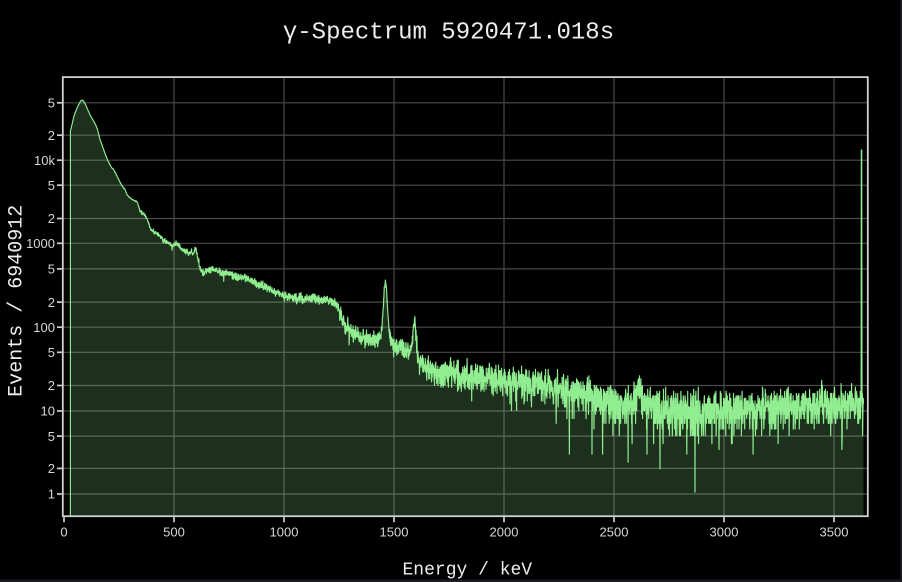  What do you see at coordinates (44, 160) in the screenshot?
I see `svg-text: 10k` at bounding box center [44, 160].